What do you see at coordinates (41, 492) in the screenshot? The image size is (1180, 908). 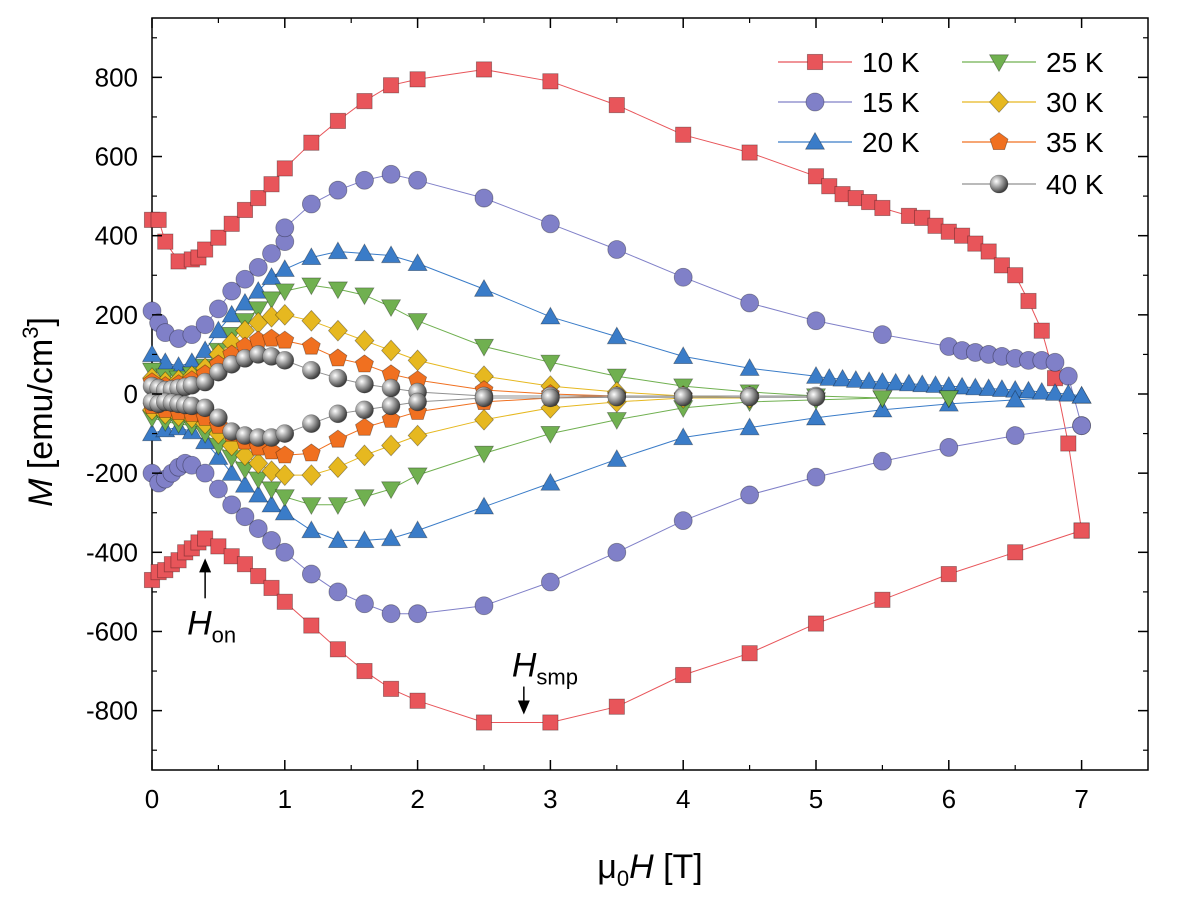 I see `y-axis-title-italic: M` at bounding box center [41, 492].